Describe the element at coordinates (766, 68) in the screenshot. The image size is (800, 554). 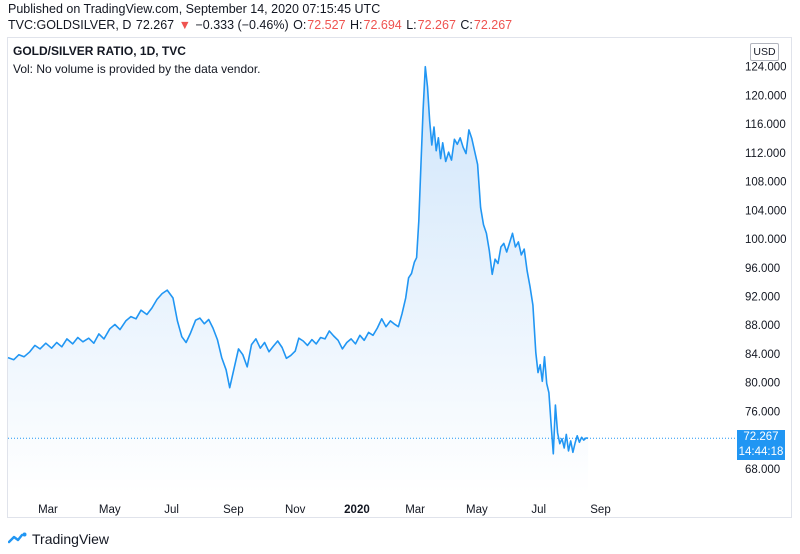
I see `y-tick-label: 124.000` at that location.